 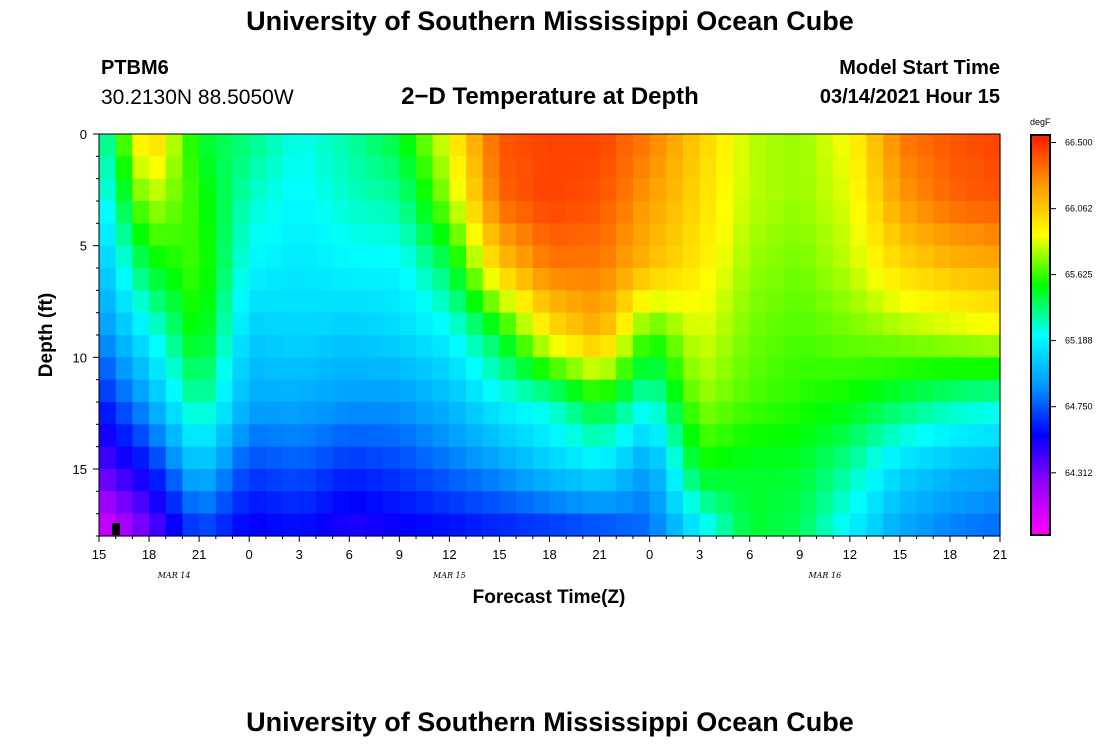 What do you see at coordinates (1040, 122) in the screenshot?
I see `colorbar-unit: degF` at bounding box center [1040, 122].